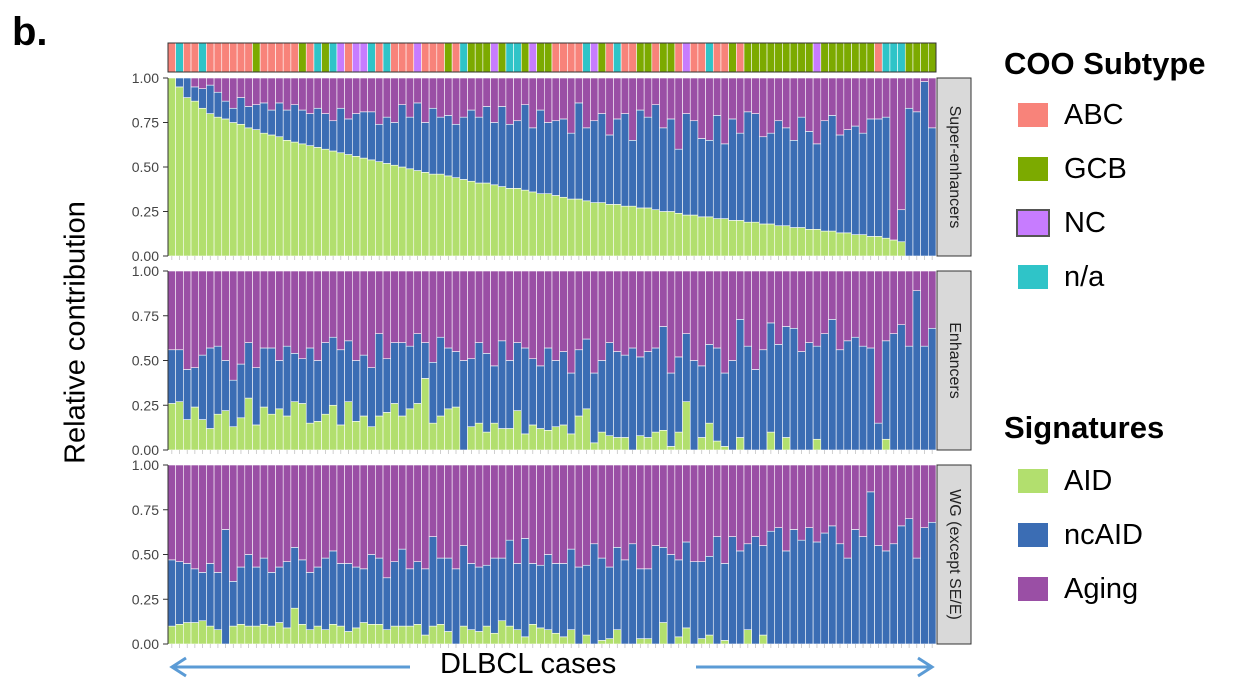  Describe the element at coordinates (1084, 535) in the screenshot. I see `legend-sig-item: ncAID` at that location.